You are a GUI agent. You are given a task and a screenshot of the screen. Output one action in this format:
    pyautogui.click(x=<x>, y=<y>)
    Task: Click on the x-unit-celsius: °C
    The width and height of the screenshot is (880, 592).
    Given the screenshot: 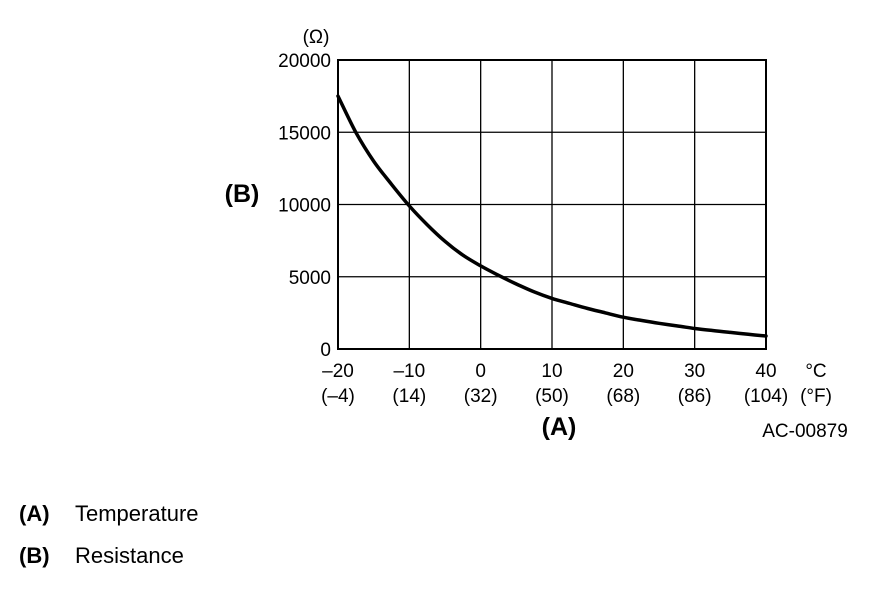 What is the action you would take?
    pyautogui.click(x=815, y=371)
    